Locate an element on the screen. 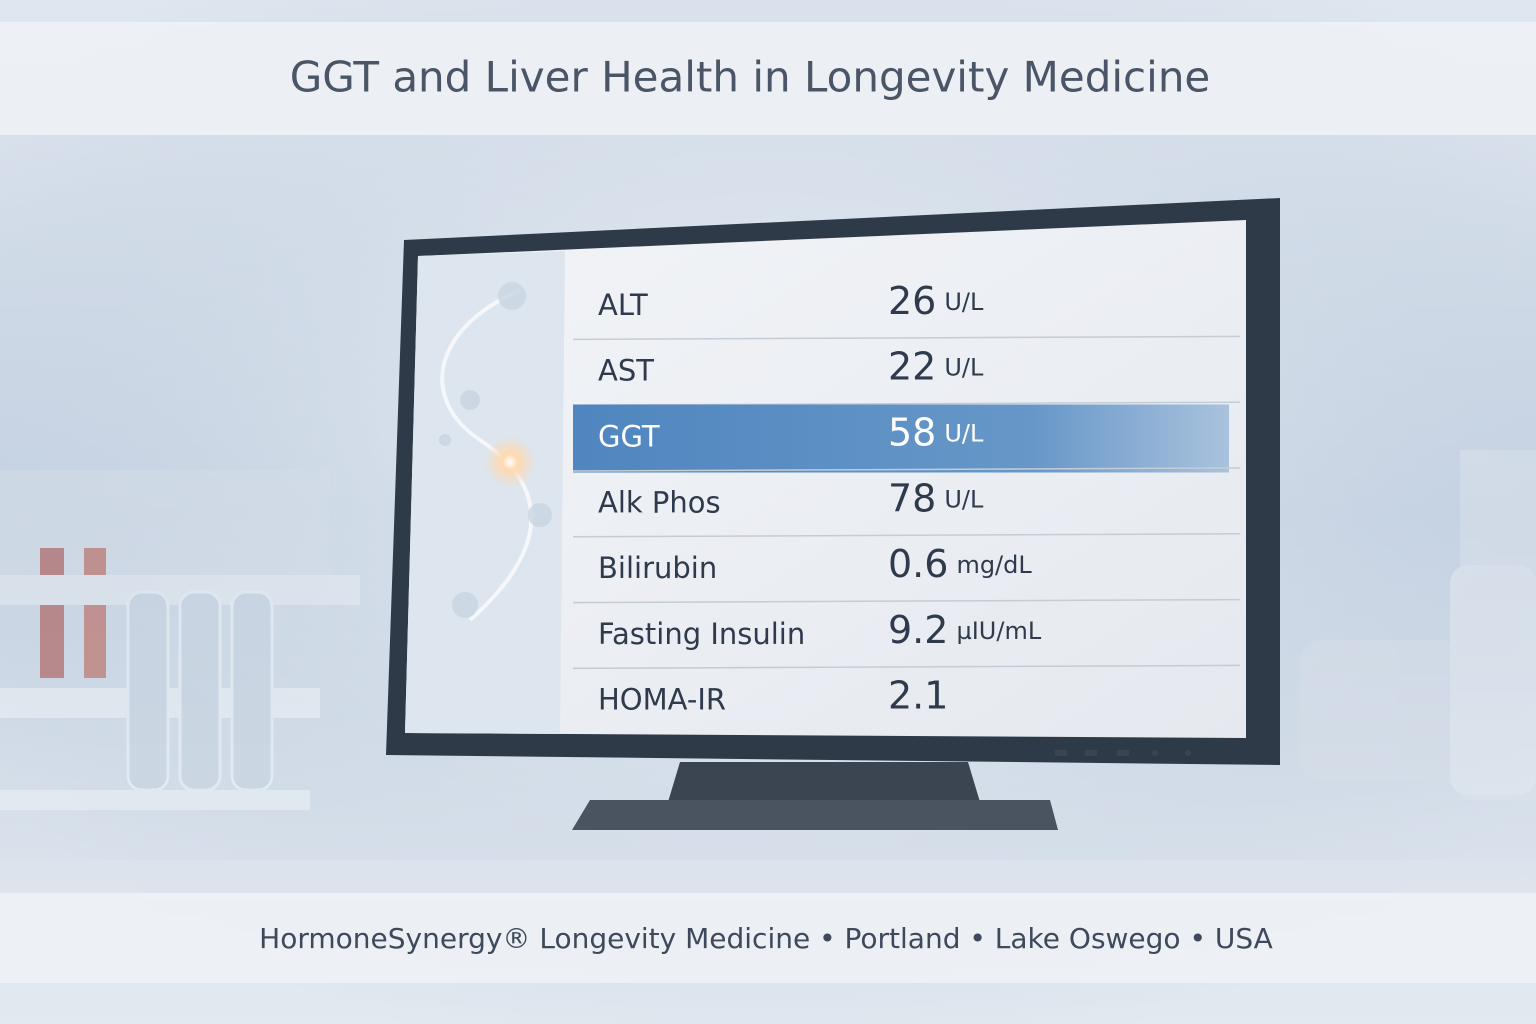 The height and width of the screenshot is (1024, 1536). header-band is located at coordinates (768, 78).